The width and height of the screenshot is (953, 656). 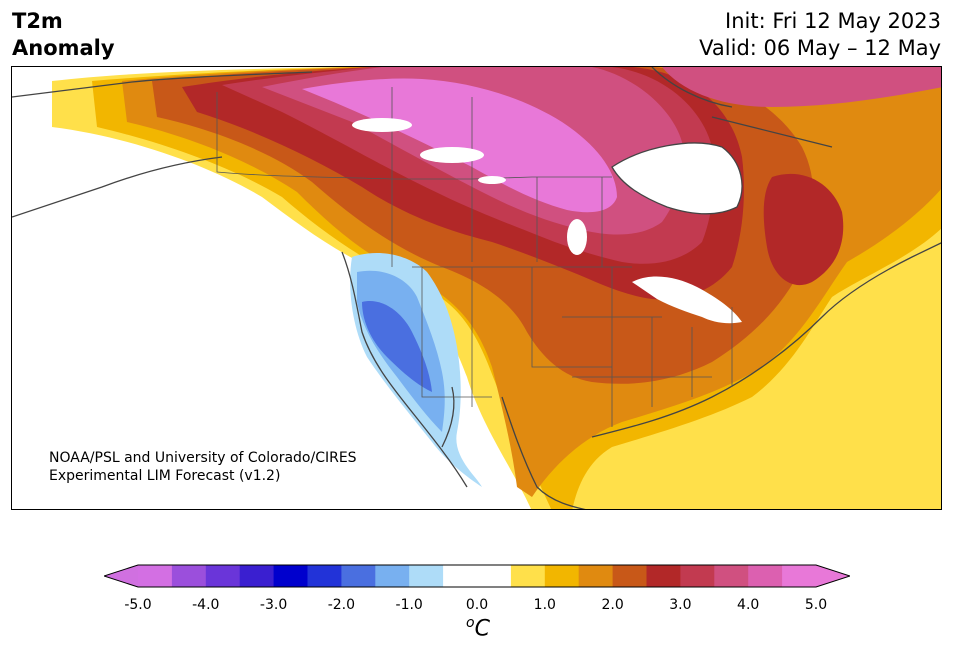 I want to click on colorbar-unit: oC, so click(x=478, y=628).